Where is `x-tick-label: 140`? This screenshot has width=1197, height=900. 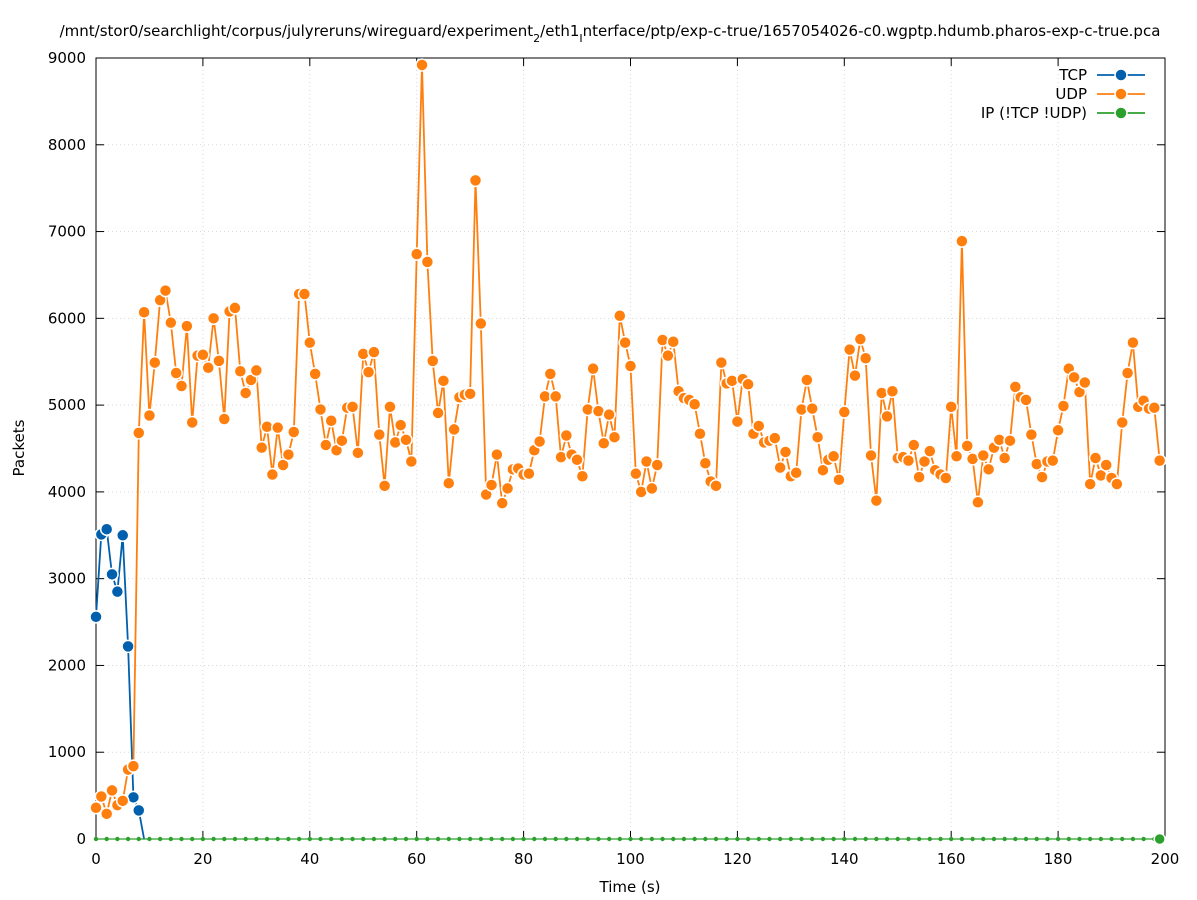
x-tick-label: 140 is located at coordinates (844, 859).